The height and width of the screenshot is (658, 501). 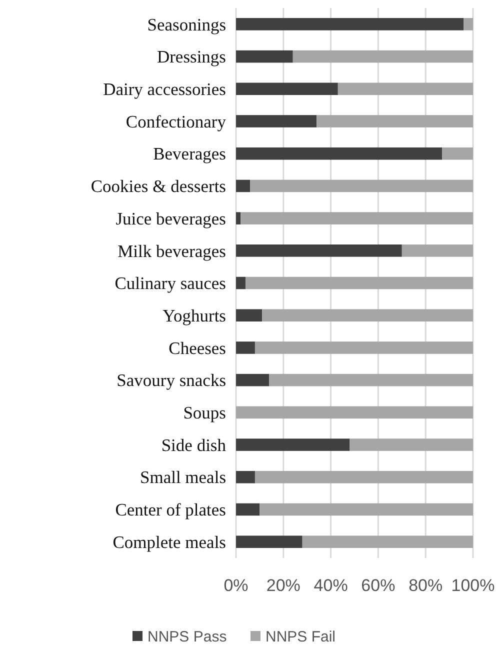 What do you see at coordinates (301, 637) in the screenshot?
I see `legend-label: NNPS Fail` at bounding box center [301, 637].